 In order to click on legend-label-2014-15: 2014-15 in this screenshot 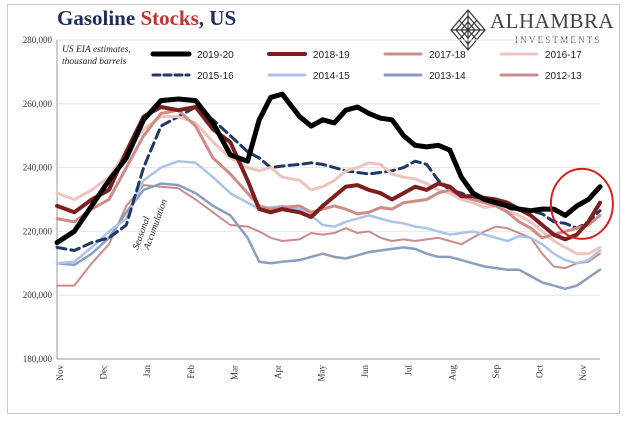, I will do `click(331, 76)`.